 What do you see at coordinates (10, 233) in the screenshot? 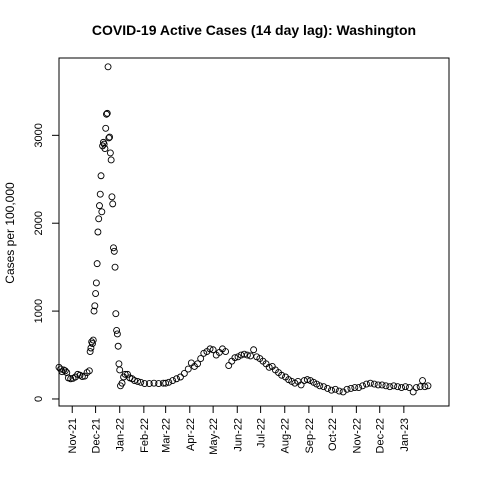
I see `y-axis-label: Cases per 100,000` at bounding box center [10, 233].